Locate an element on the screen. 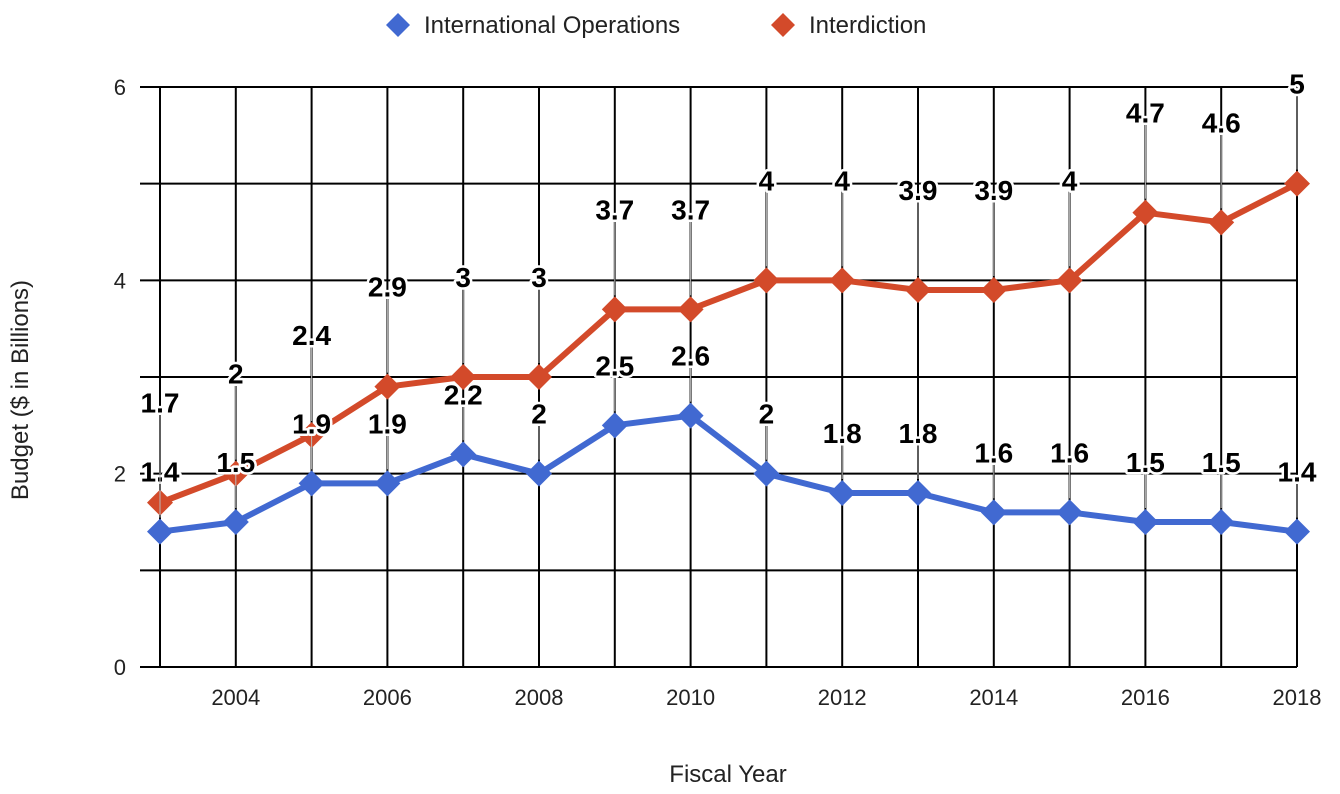 The width and height of the screenshot is (1340, 794). x-tick-label: 2008 is located at coordinates (539, 697).